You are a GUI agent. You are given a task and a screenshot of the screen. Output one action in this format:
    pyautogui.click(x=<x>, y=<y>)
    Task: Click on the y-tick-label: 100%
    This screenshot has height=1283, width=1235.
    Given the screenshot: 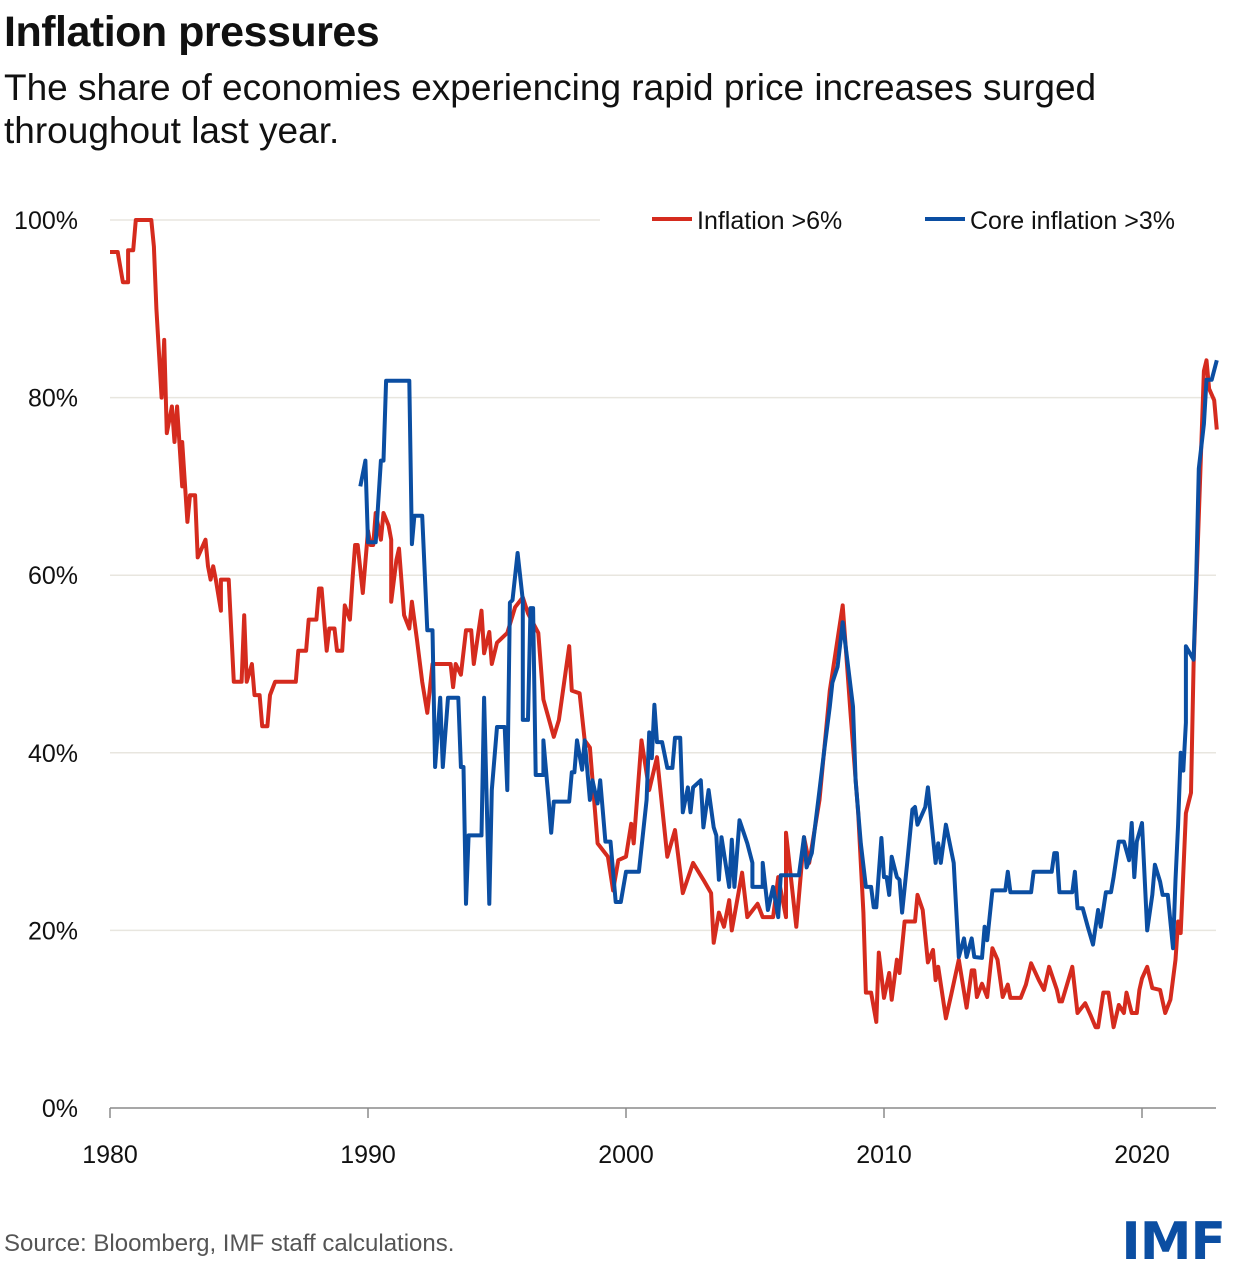 What is the action you would take?
    pyautogui.click(x=46, y=221)
    